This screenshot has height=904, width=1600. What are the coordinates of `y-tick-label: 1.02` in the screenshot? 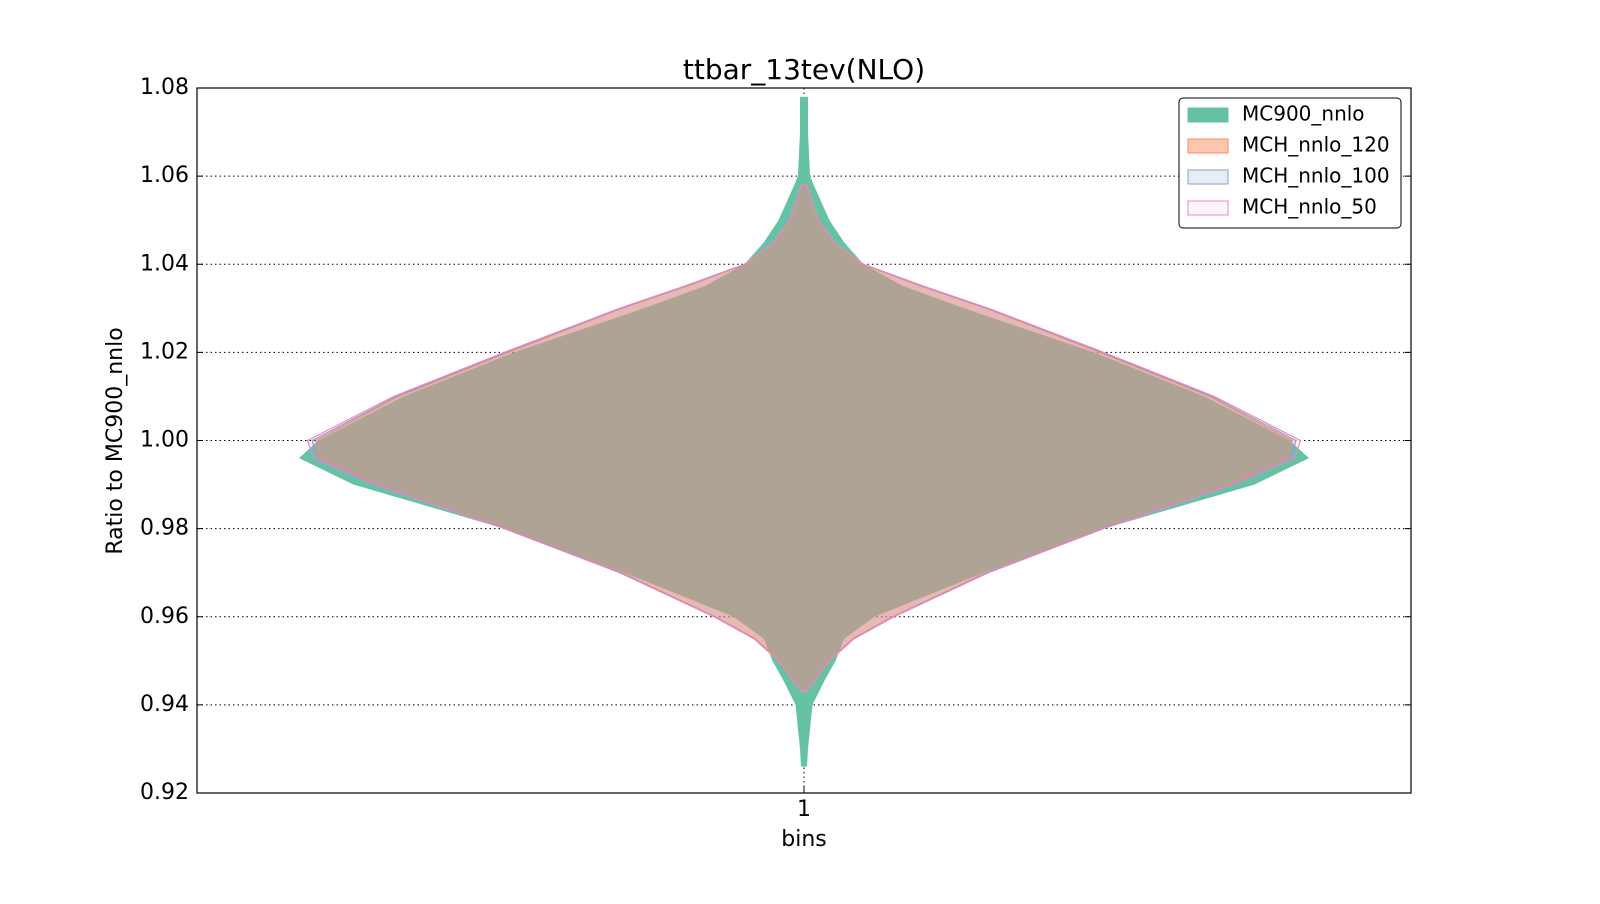 It's located at (164, 351).